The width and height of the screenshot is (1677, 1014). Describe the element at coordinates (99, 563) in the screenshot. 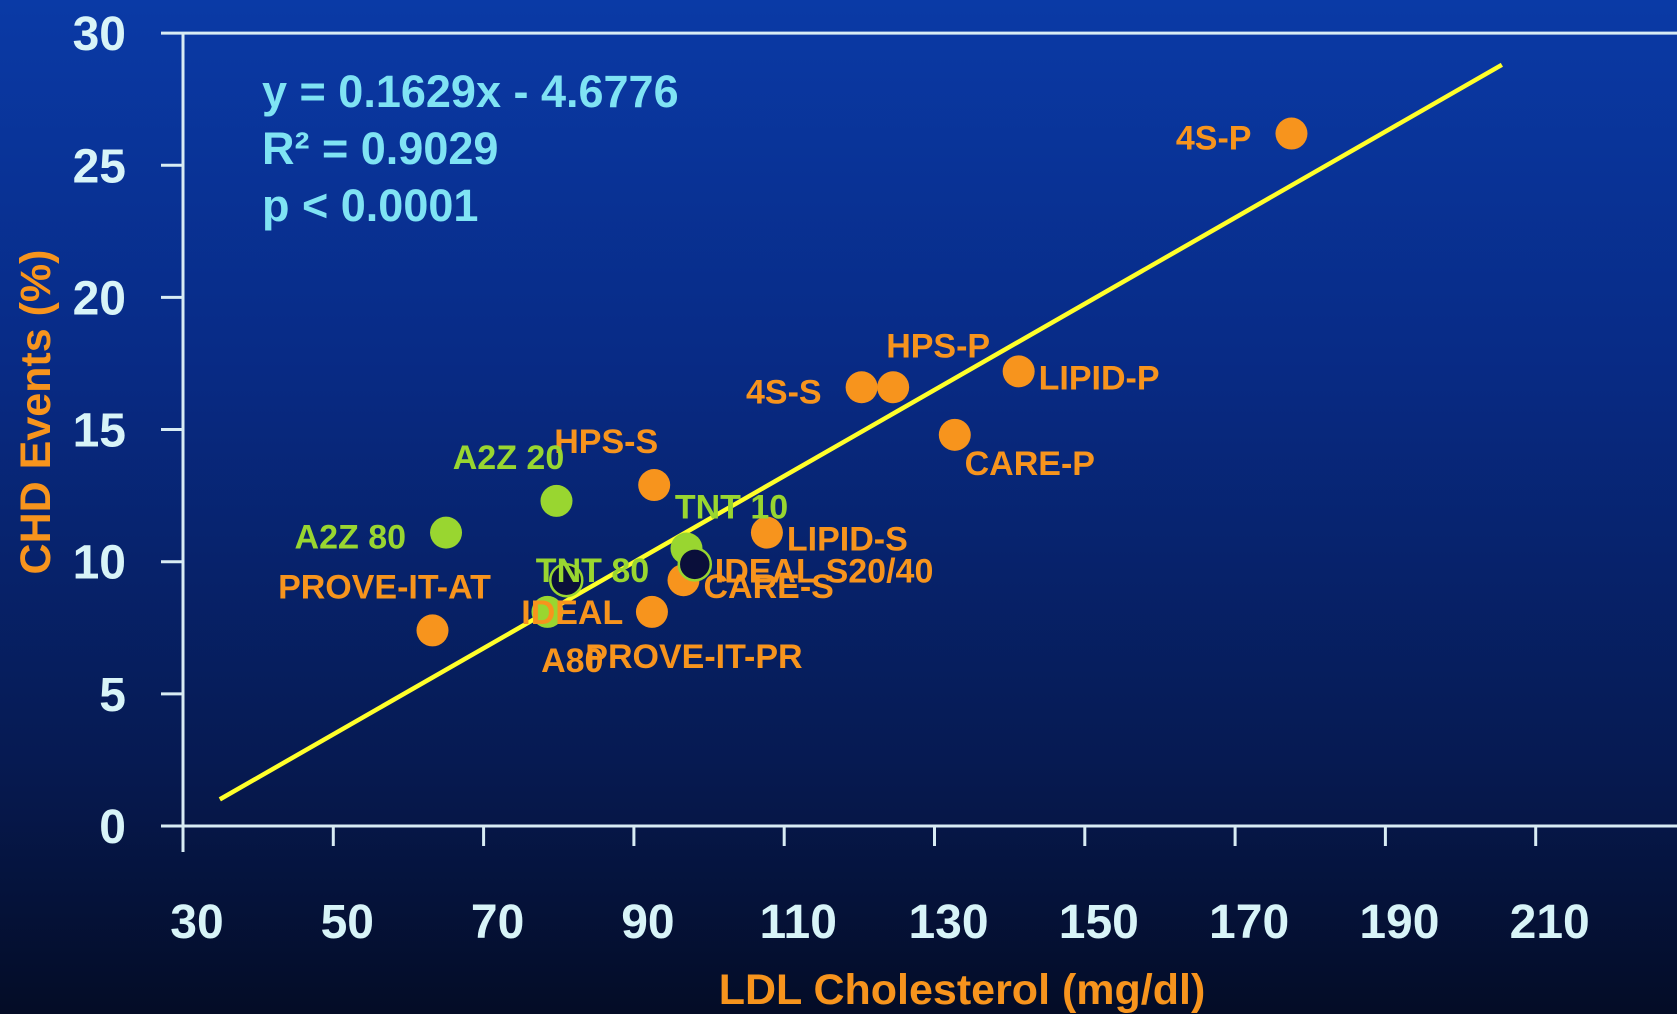

I see `y-tick-label: 10` at that location.